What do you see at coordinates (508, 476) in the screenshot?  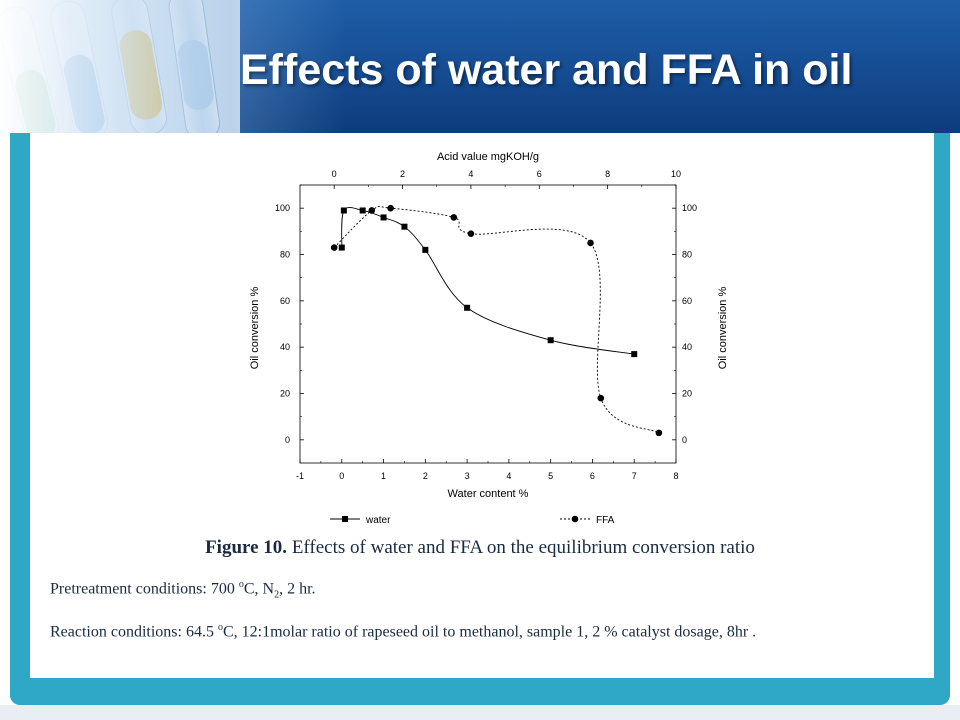 I see `x-tick-label: 4` at bounding box center [508, 476].